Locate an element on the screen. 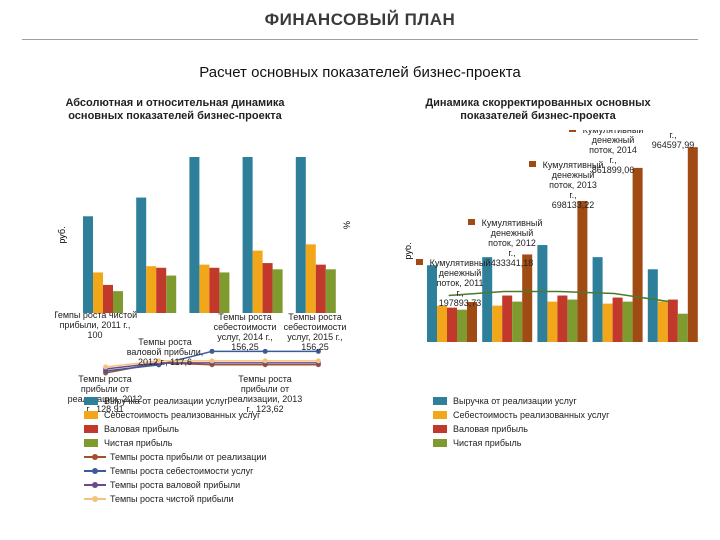  left-y-axis-label: руб. is located at coordinates (62, 234).